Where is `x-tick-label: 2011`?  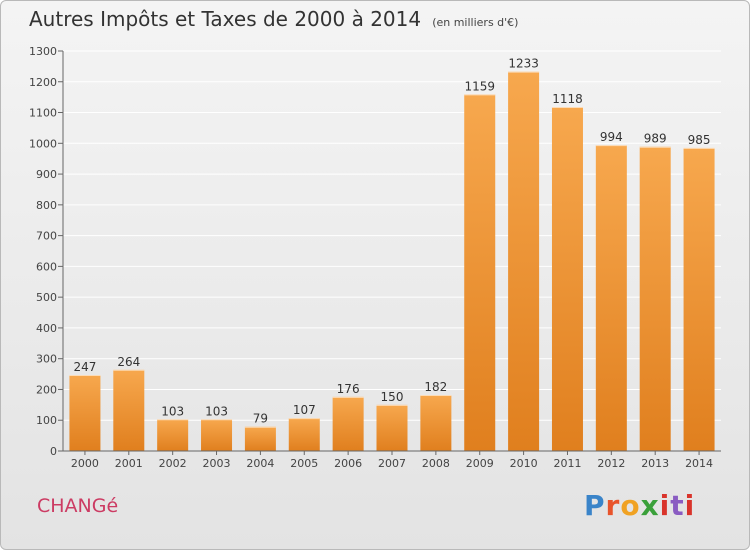 x-tick-label: 2011 is located at coordinates (567, 463).